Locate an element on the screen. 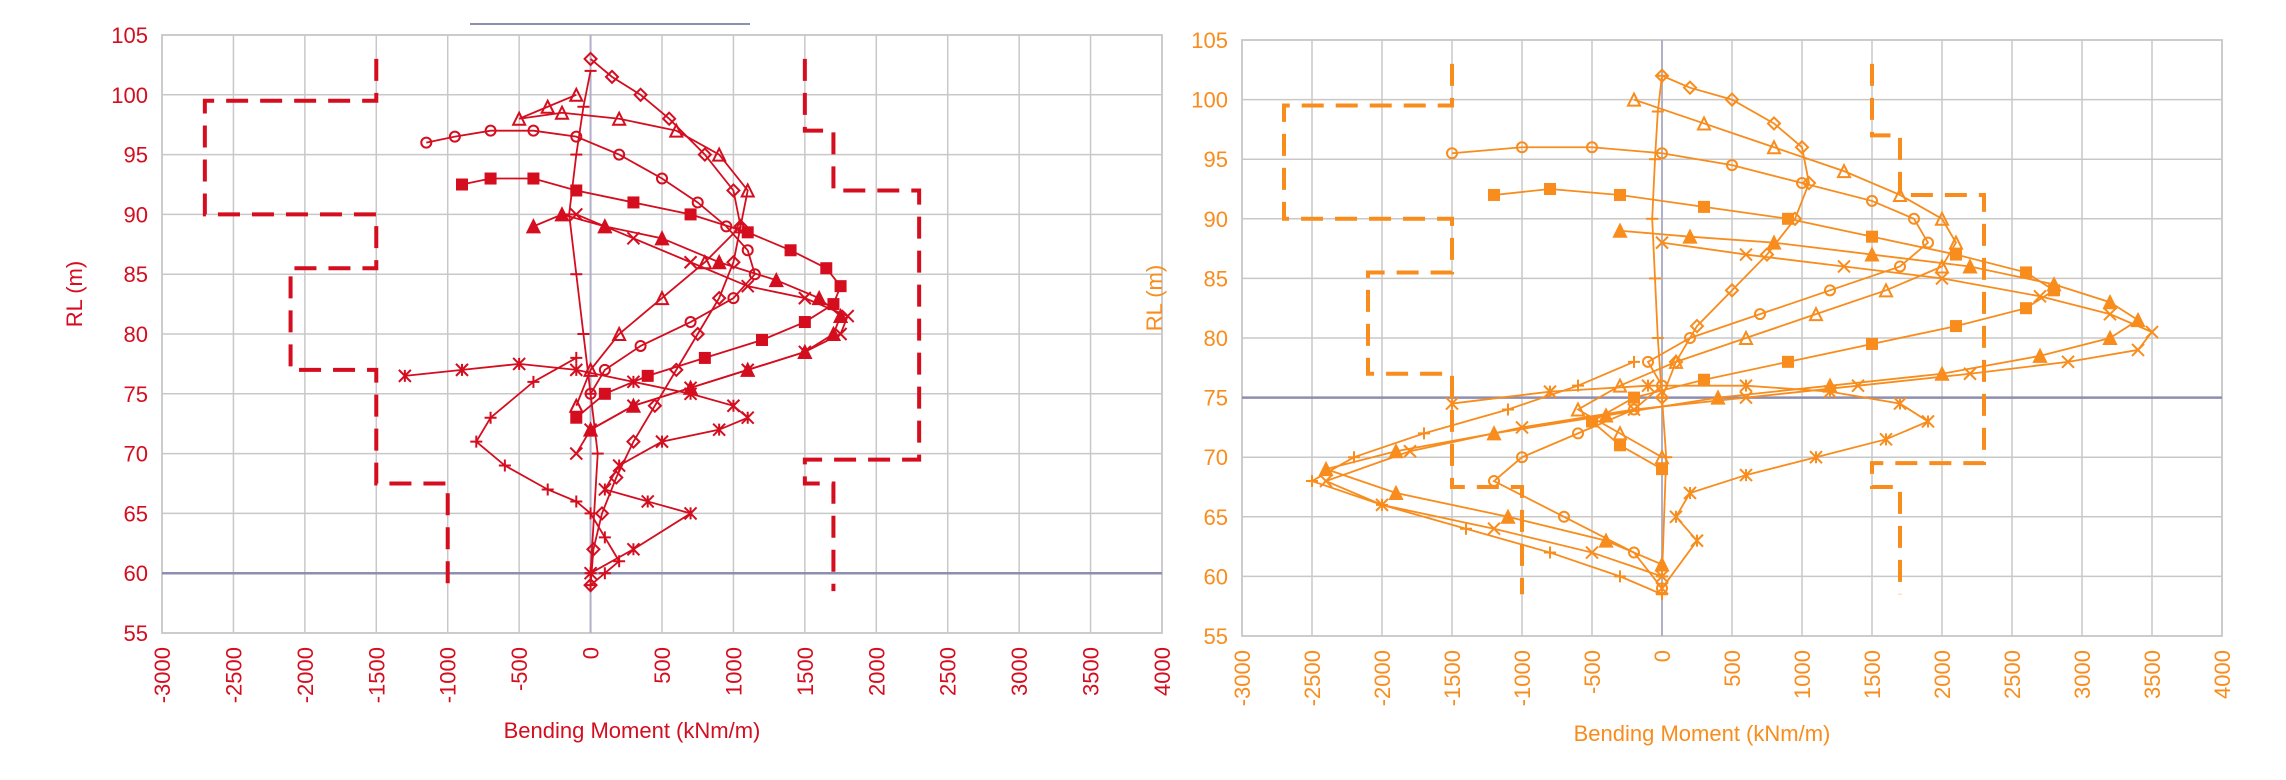 The image size is (2286, 780). y-tick-label: 80 is located at coordinates (1216, 338).